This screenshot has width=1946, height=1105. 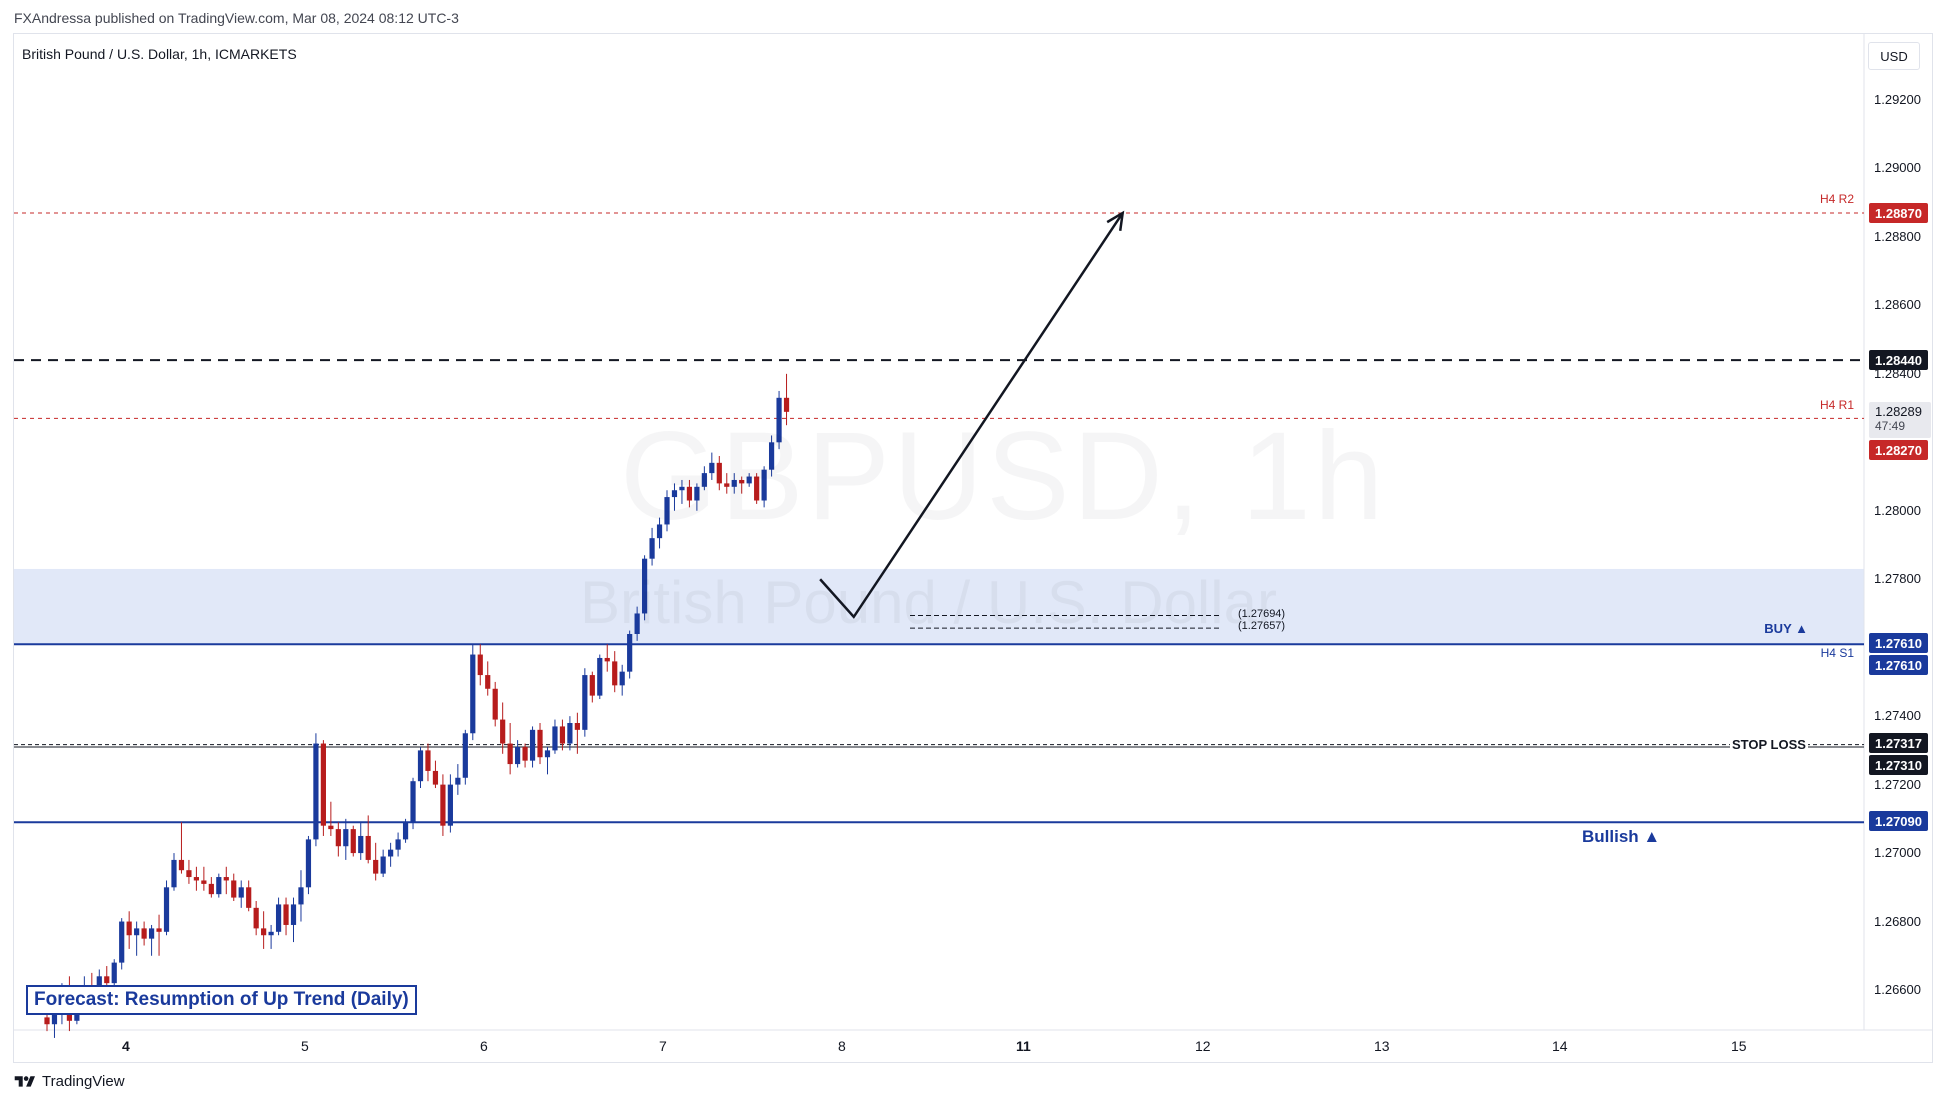 I want to click on bullish-label: Bullish ▲, so click(x=1621, y=836).